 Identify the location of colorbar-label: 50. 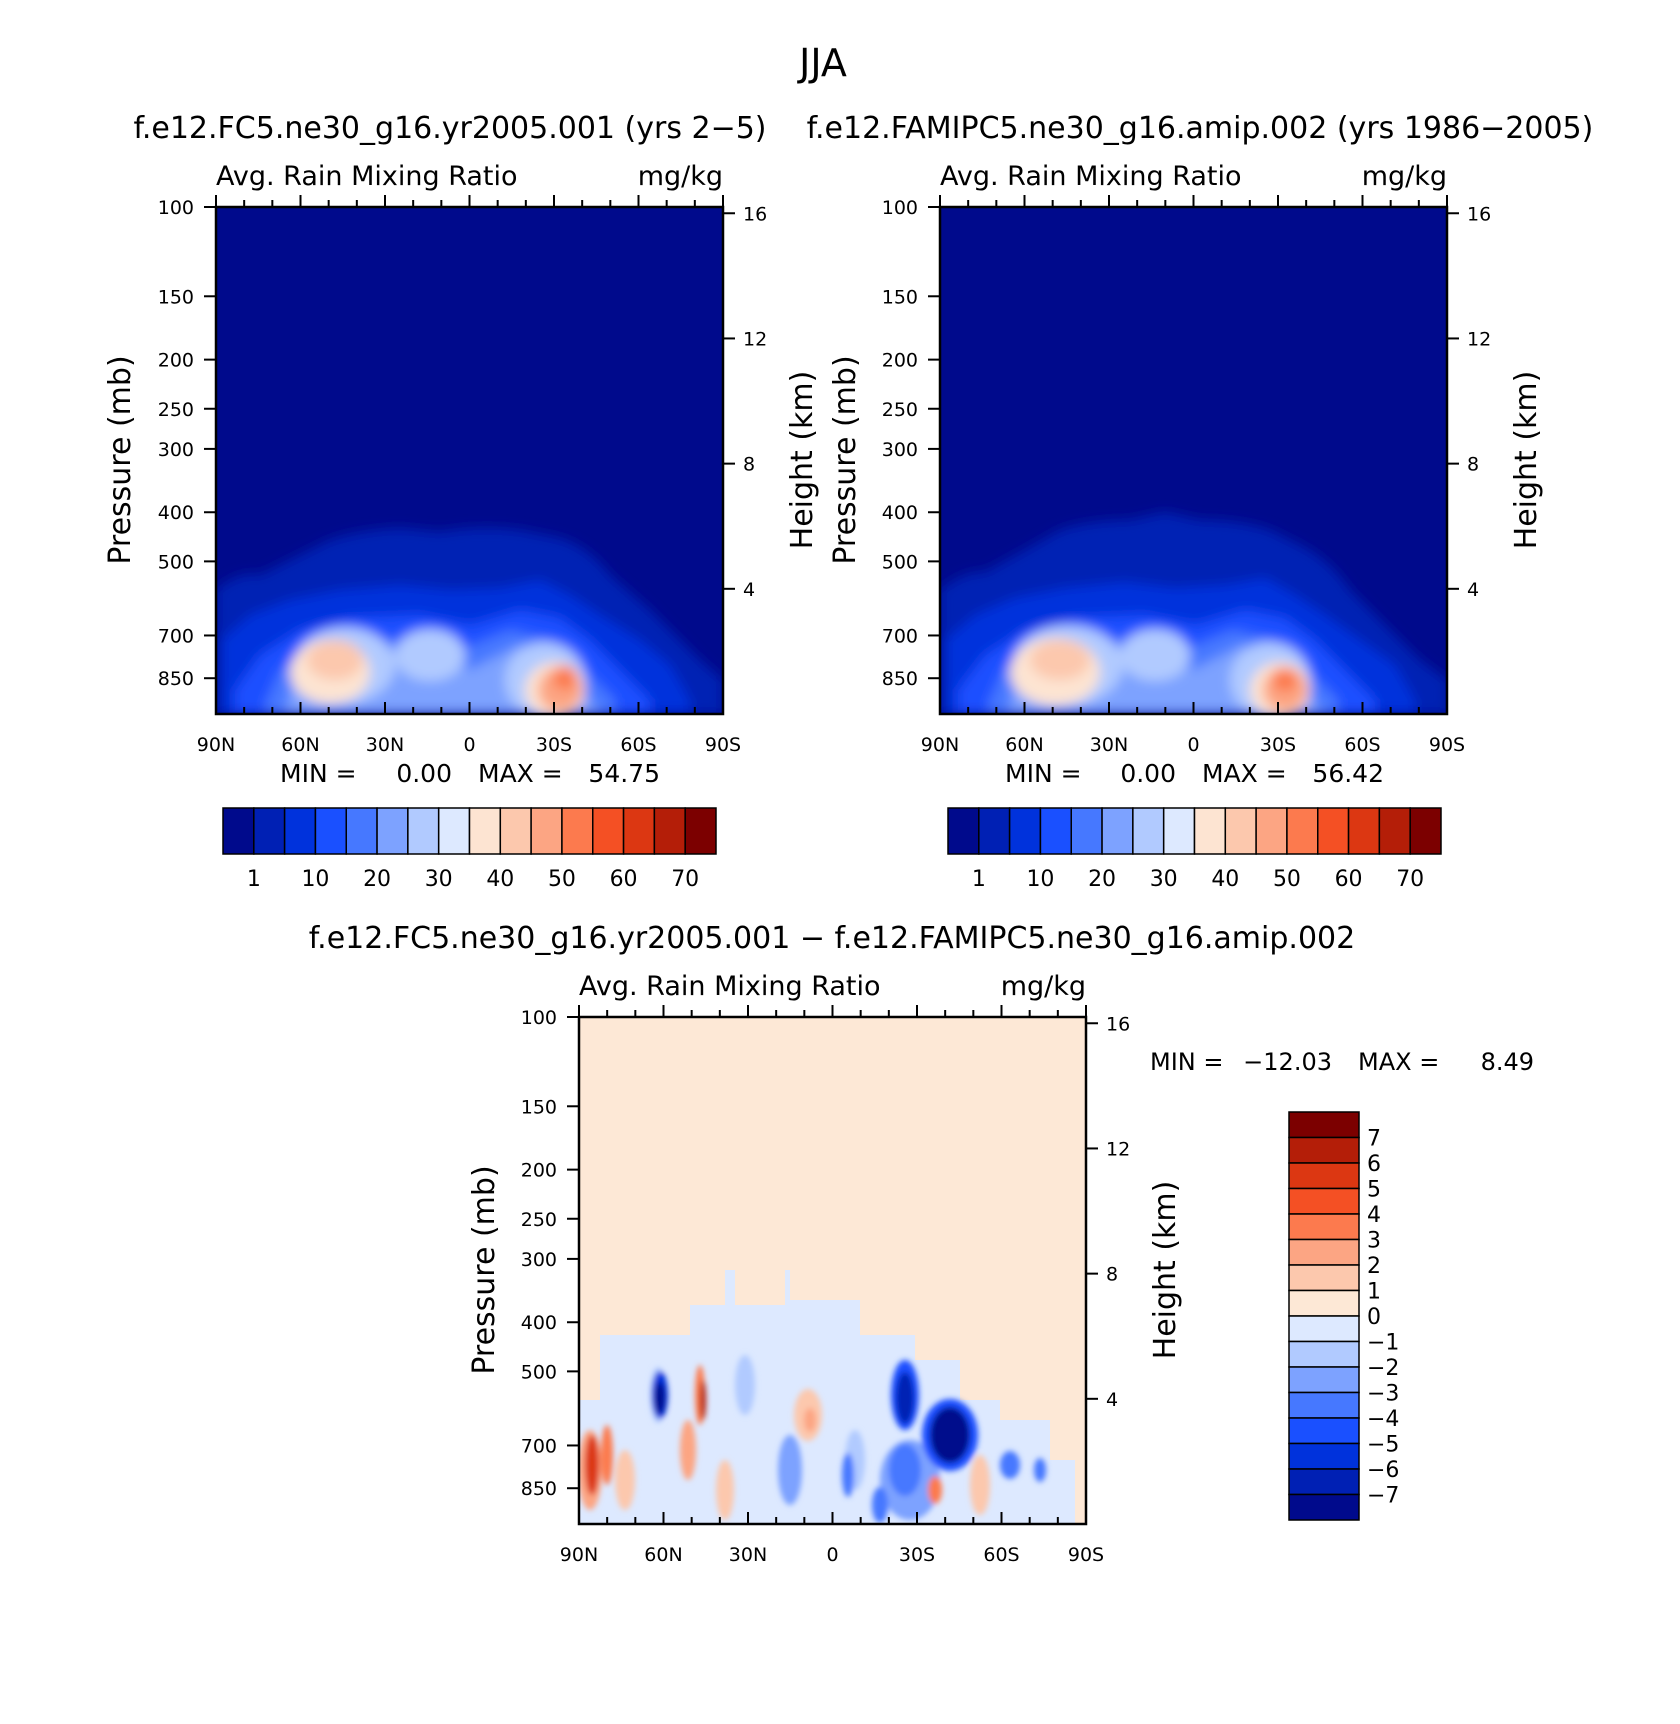
(562, 879).